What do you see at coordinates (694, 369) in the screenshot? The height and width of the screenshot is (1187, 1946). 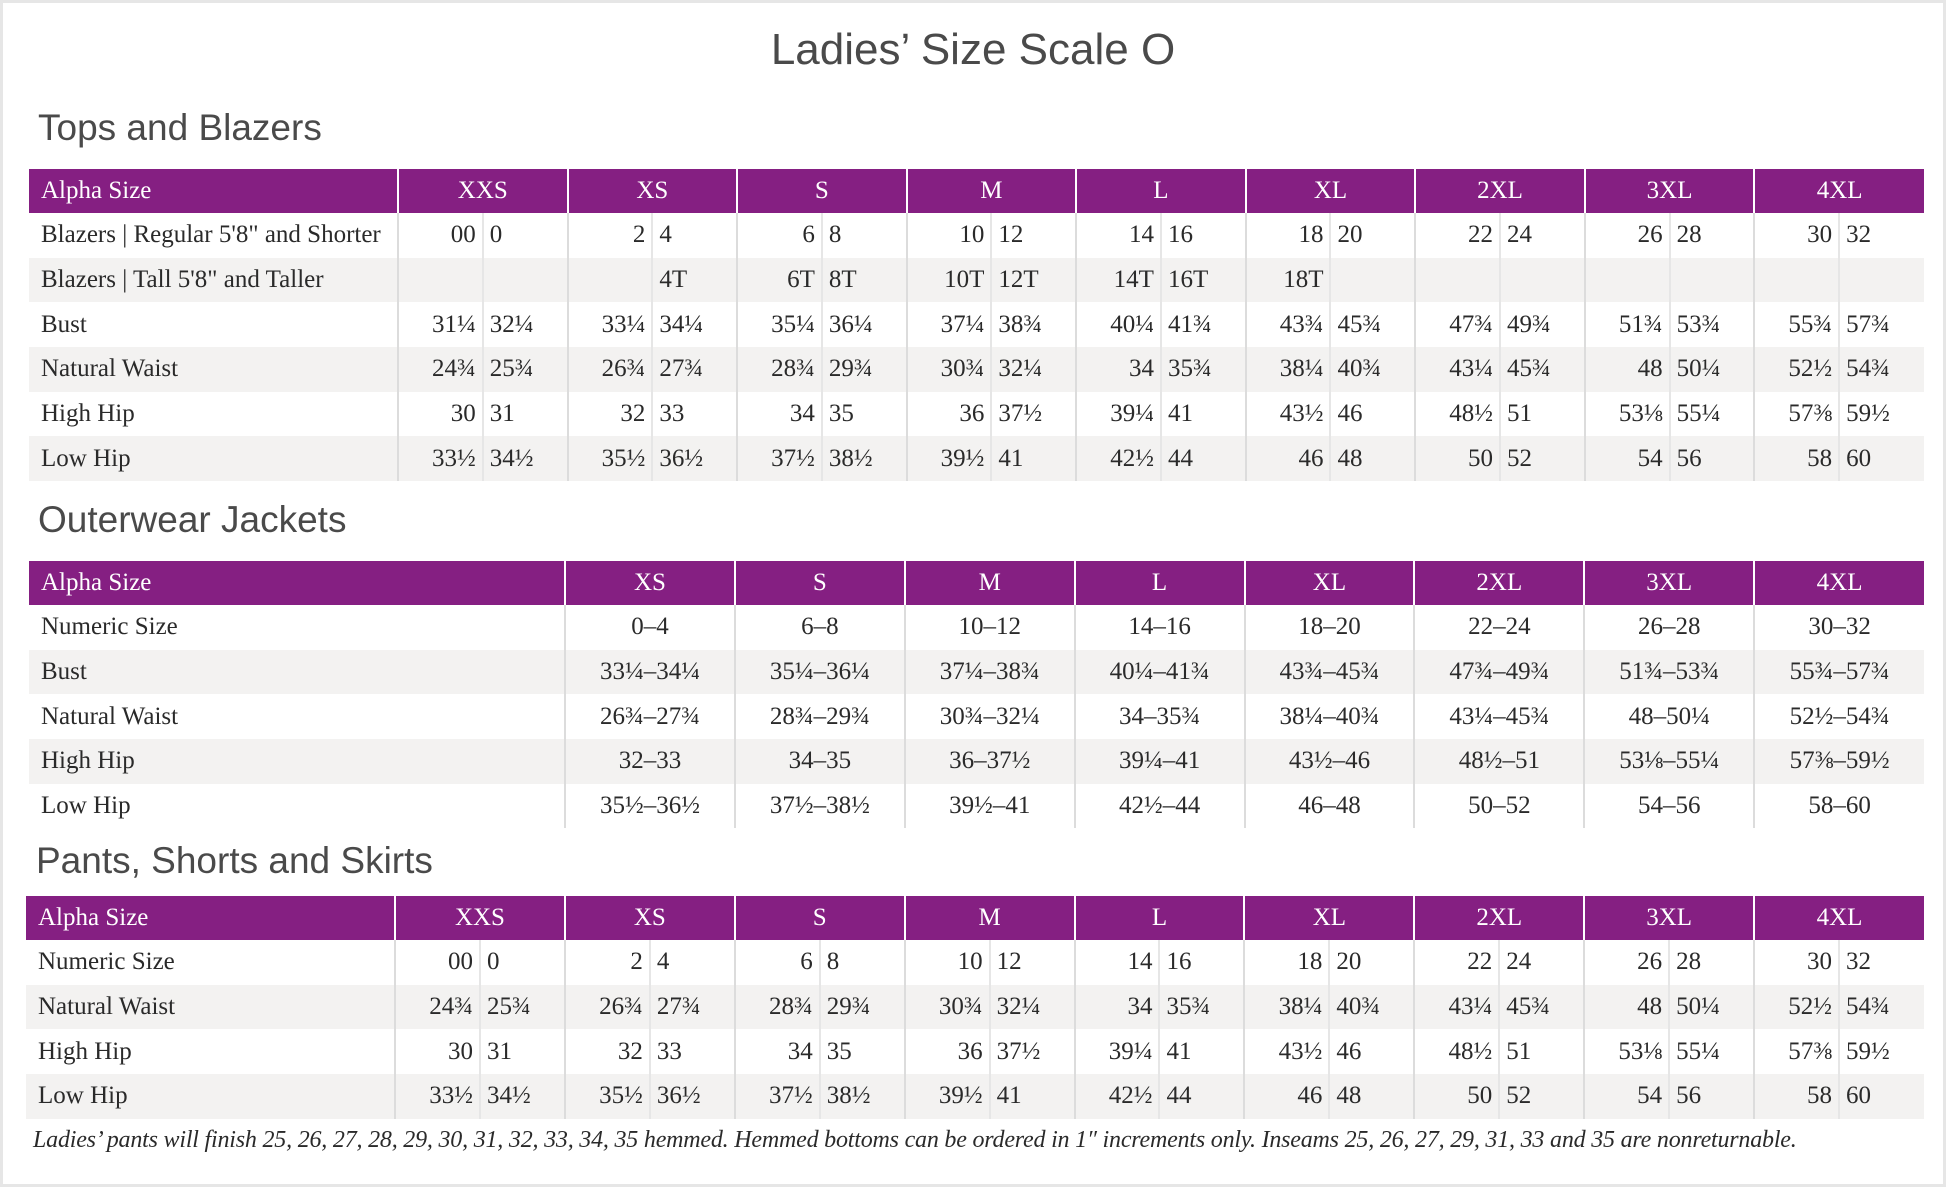 I see `measurement-cell: 27¾` at bounding box center [694, 369].